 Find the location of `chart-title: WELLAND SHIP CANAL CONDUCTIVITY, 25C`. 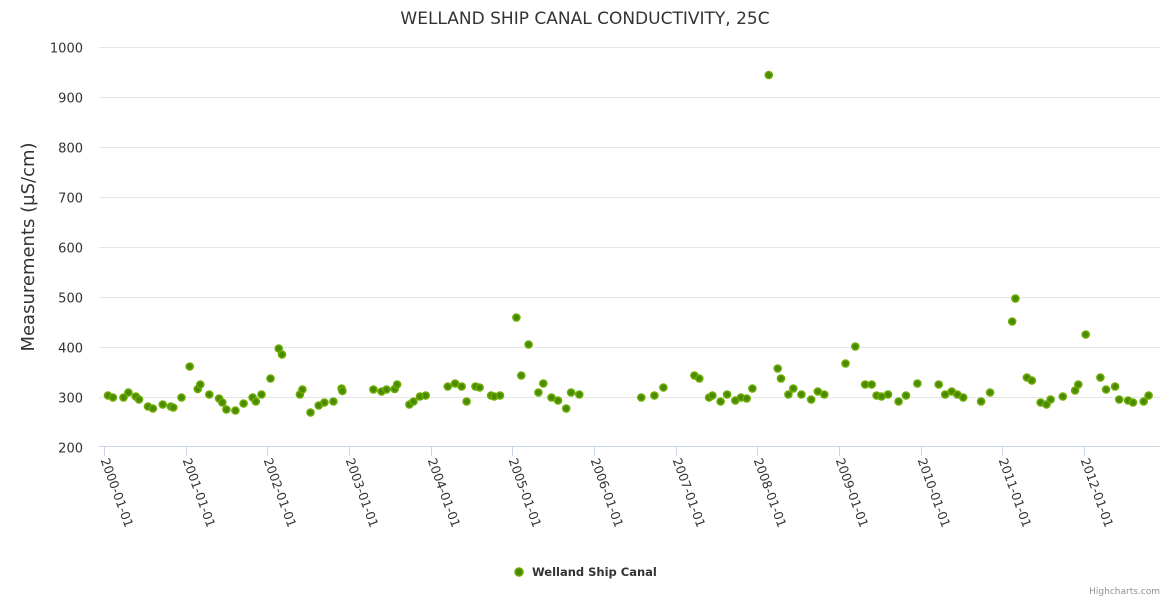

chart-title: WELLAND SHIP CANAL CONDUCTIVITY, 25C is located at coordinates (584, 19).